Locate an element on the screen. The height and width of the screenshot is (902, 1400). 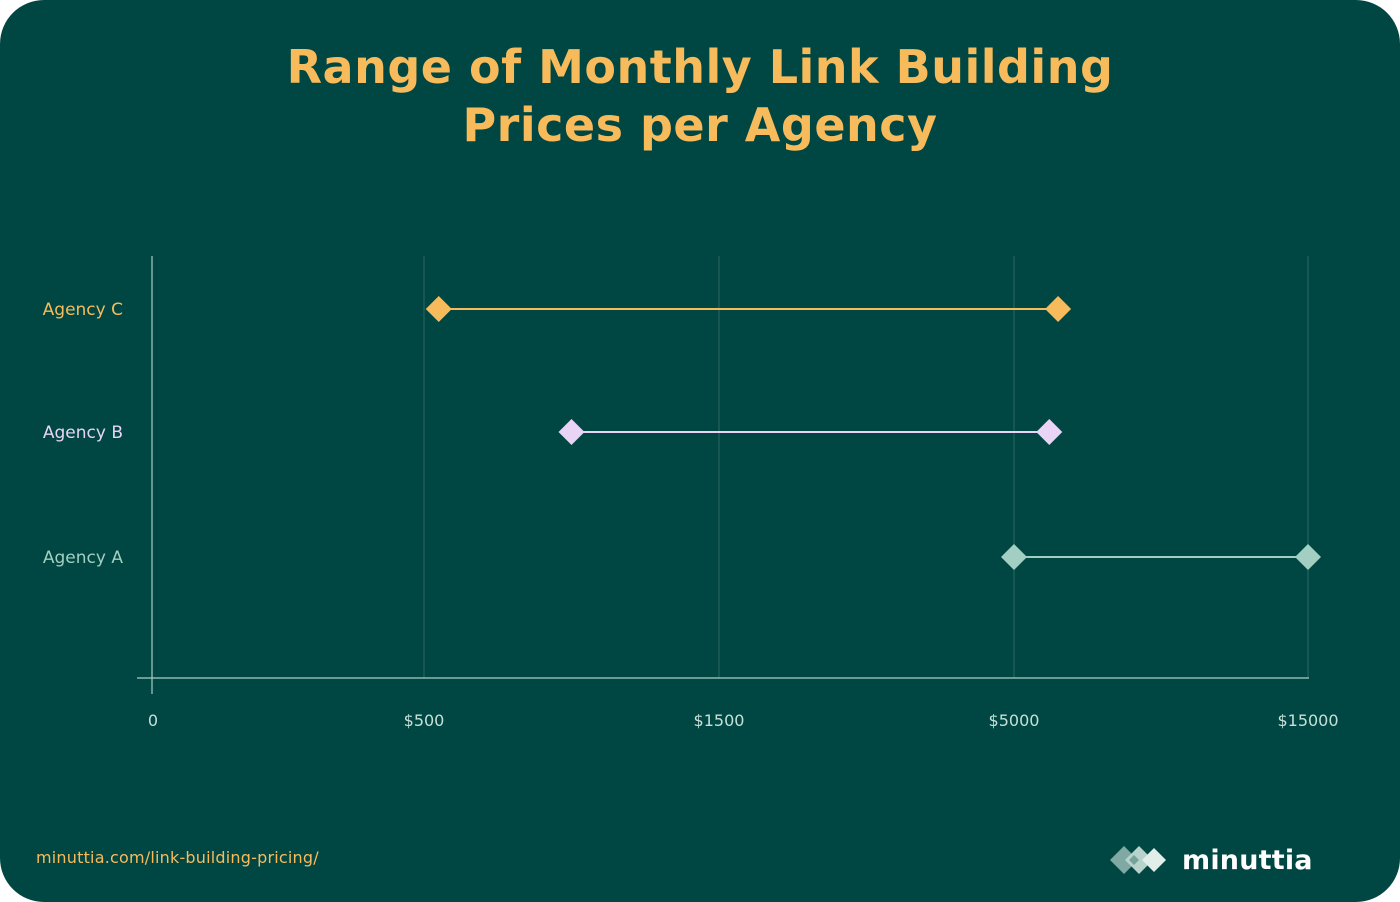
chart-title-line-1: Range of Monthly Link Building is located at coordinates (700, 67).